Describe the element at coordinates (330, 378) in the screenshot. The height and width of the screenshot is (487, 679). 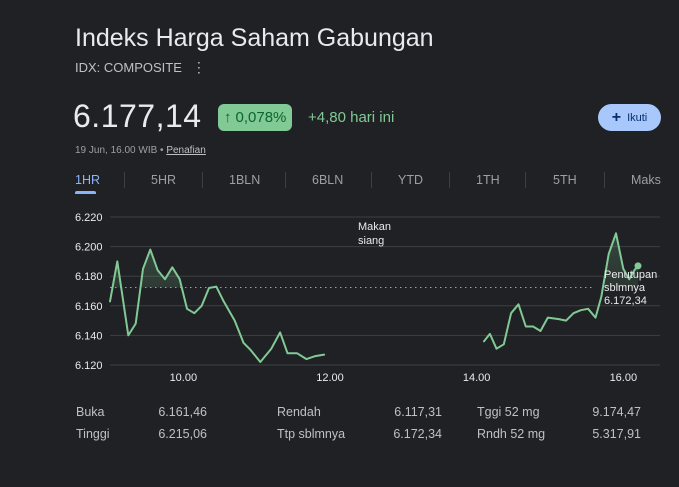
I see `x-tick-label: 12.00` at that location.